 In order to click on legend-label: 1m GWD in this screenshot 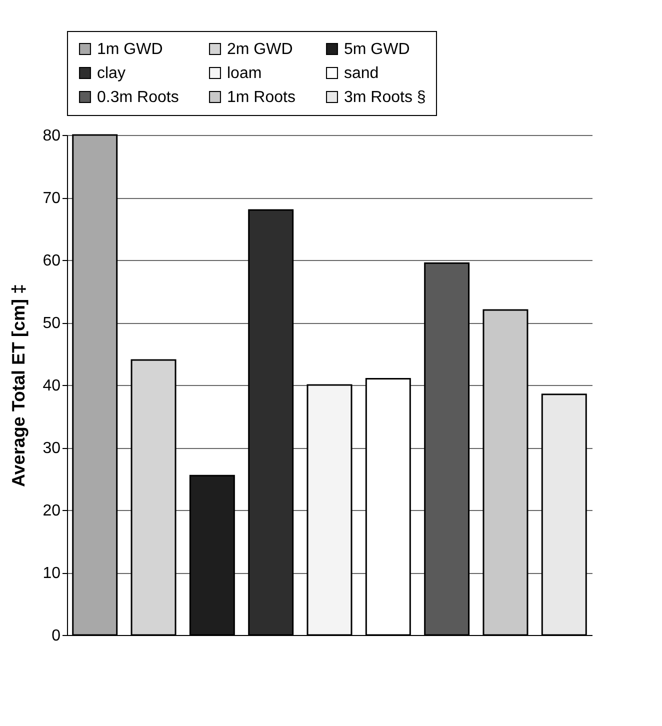, I will do `click(130, 49)`.